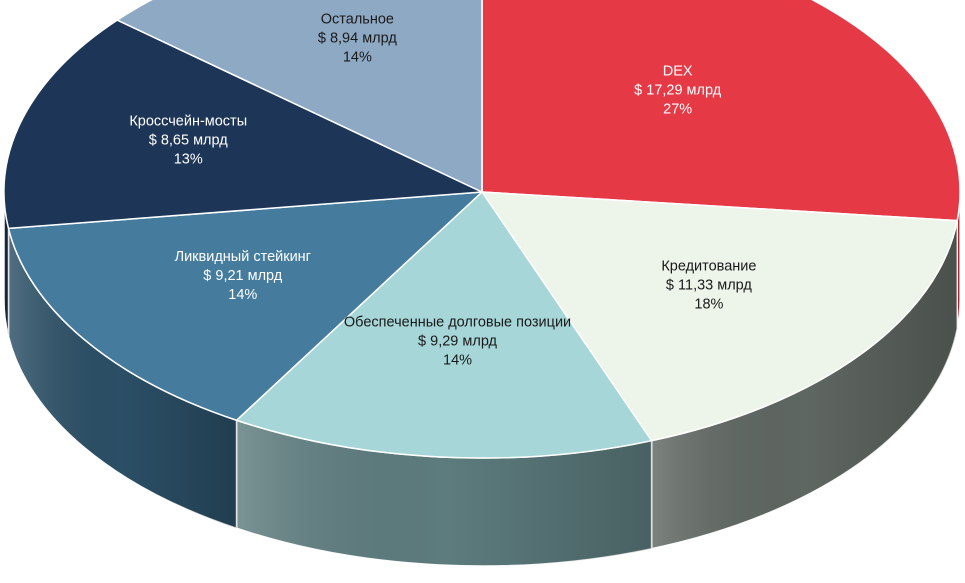  I want to click on slice-label-4: Кроссчейн-мосты $ 8,65 млрд 13%, so click(188, 141).